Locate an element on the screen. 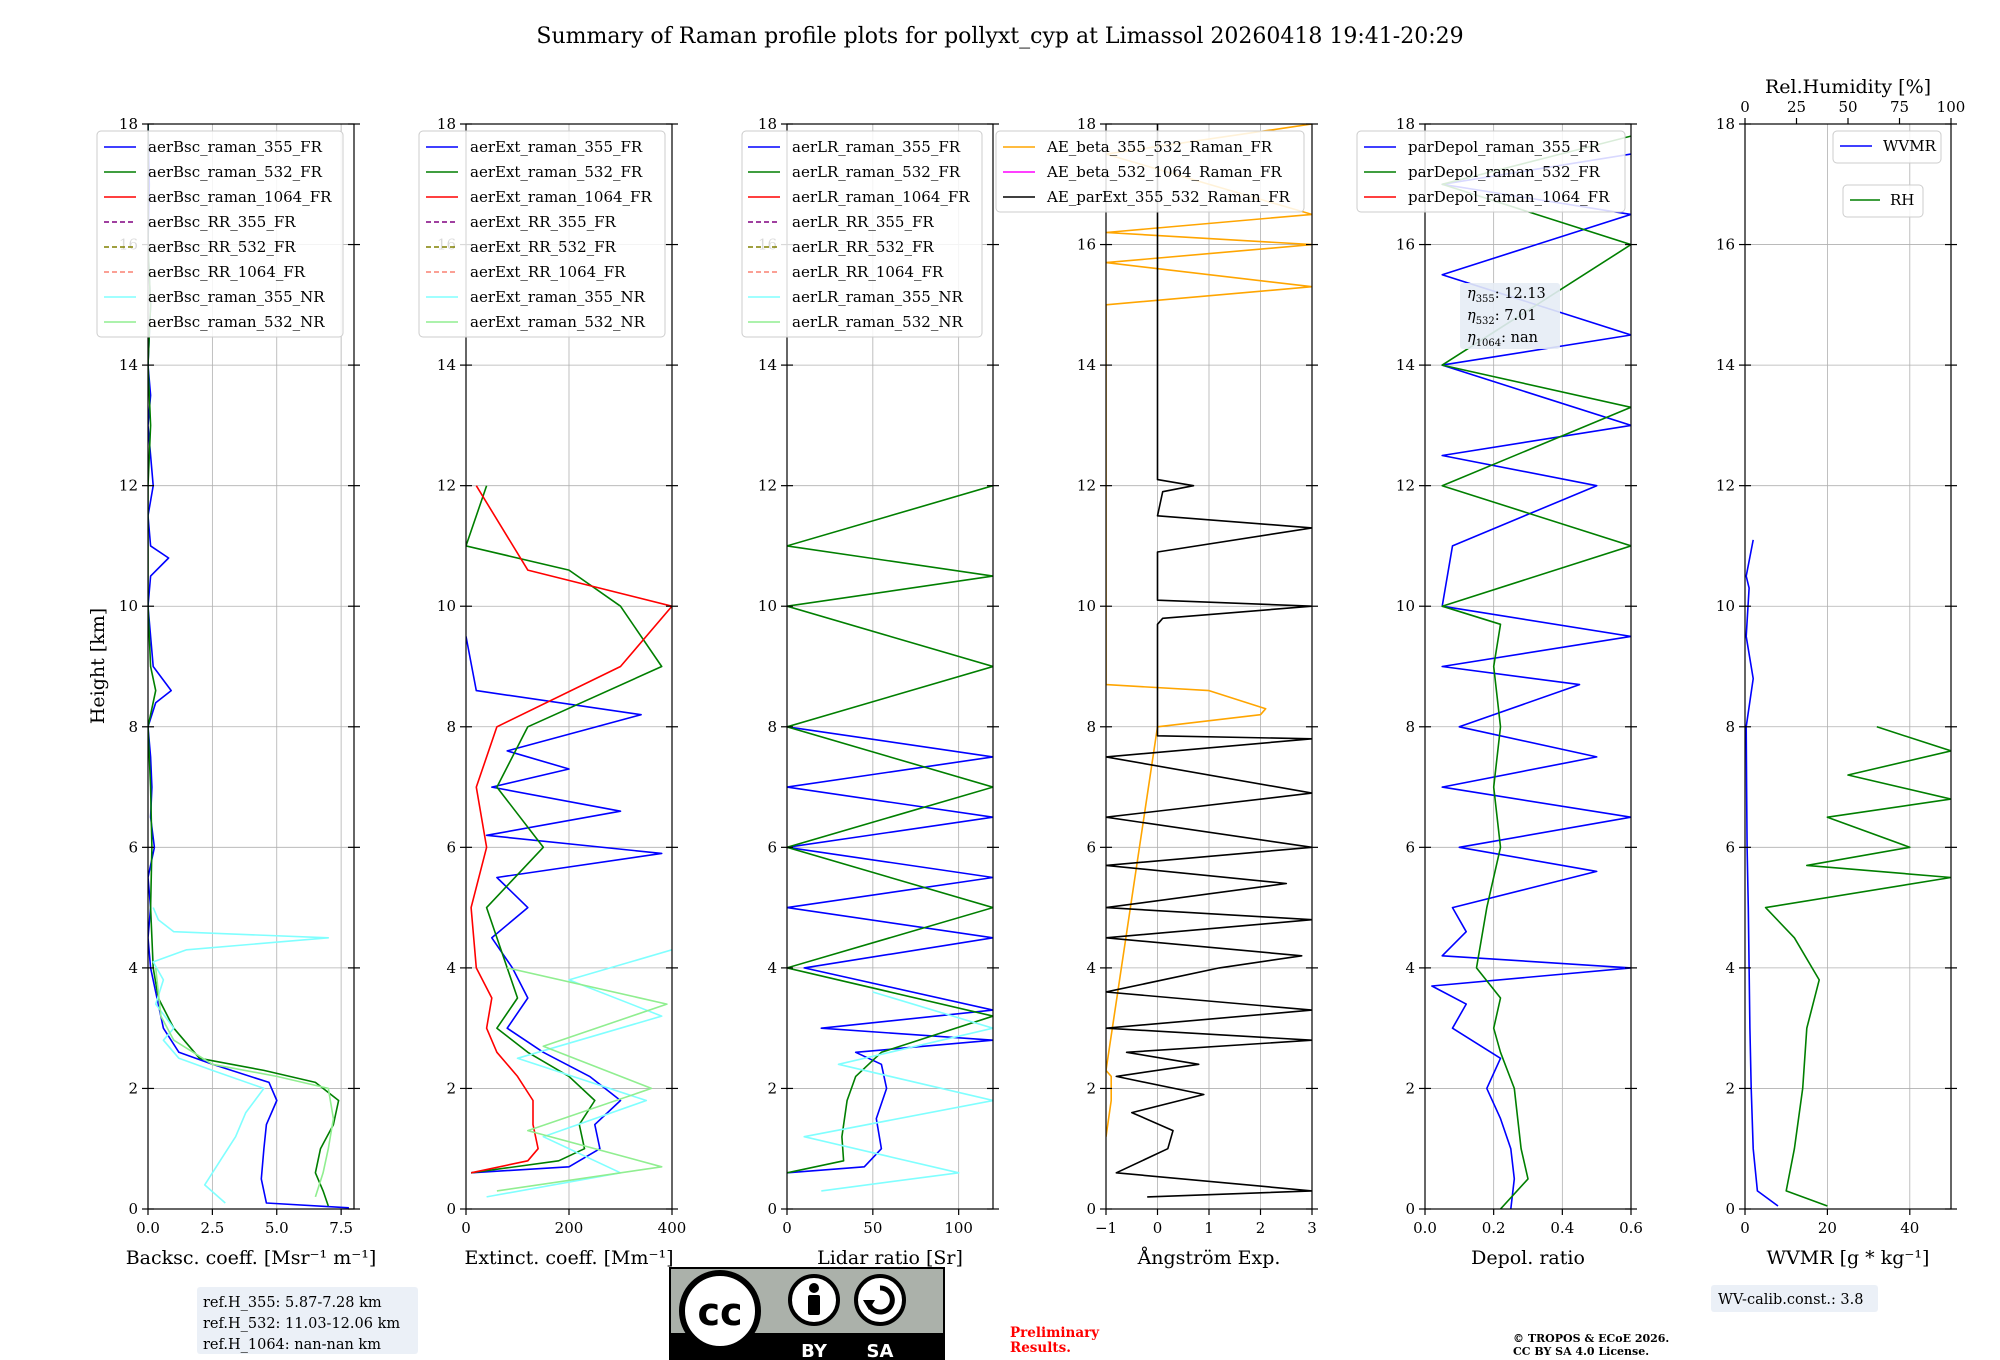 The width and height of the screenshot is (2000, 1360). panel-4: 0 2 4 6 8 10 12 14 16 18 0.0 0.2 0.4 0.6 Depol. ratio is located at coordinates (1519, 692).